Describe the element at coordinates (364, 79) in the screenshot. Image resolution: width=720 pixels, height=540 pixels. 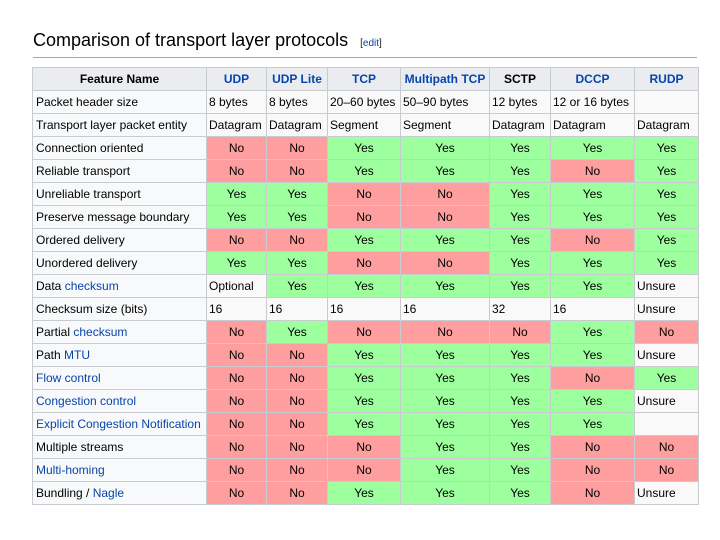
I see `column-header-tcp: TCP` at that location.